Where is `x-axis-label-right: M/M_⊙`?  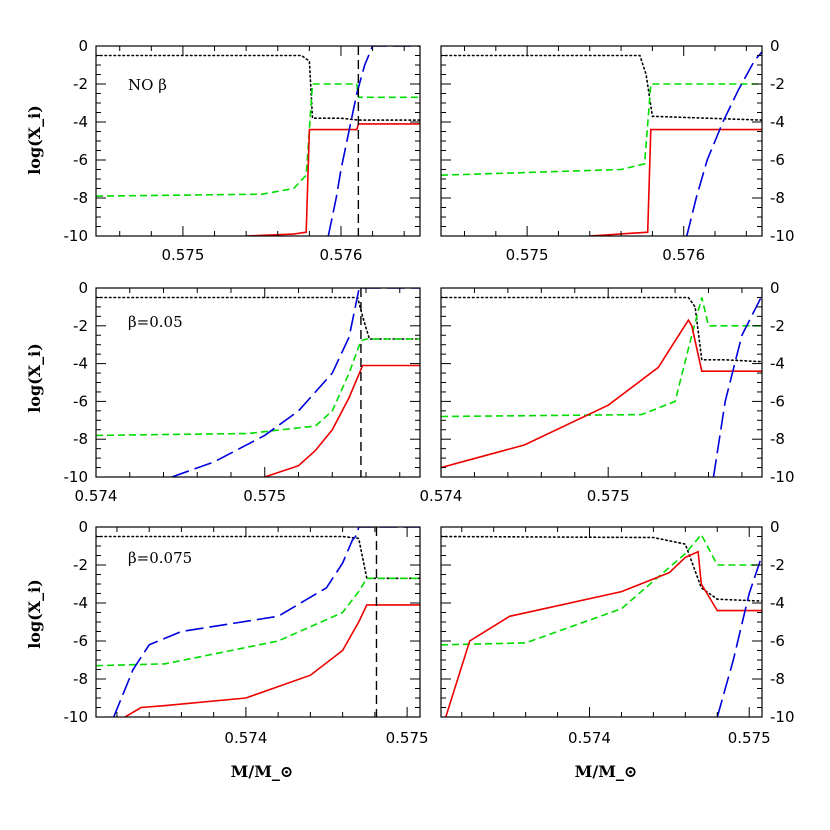 x-axis-label-right: M/M_⊙ is located at coordinates (606, 771).